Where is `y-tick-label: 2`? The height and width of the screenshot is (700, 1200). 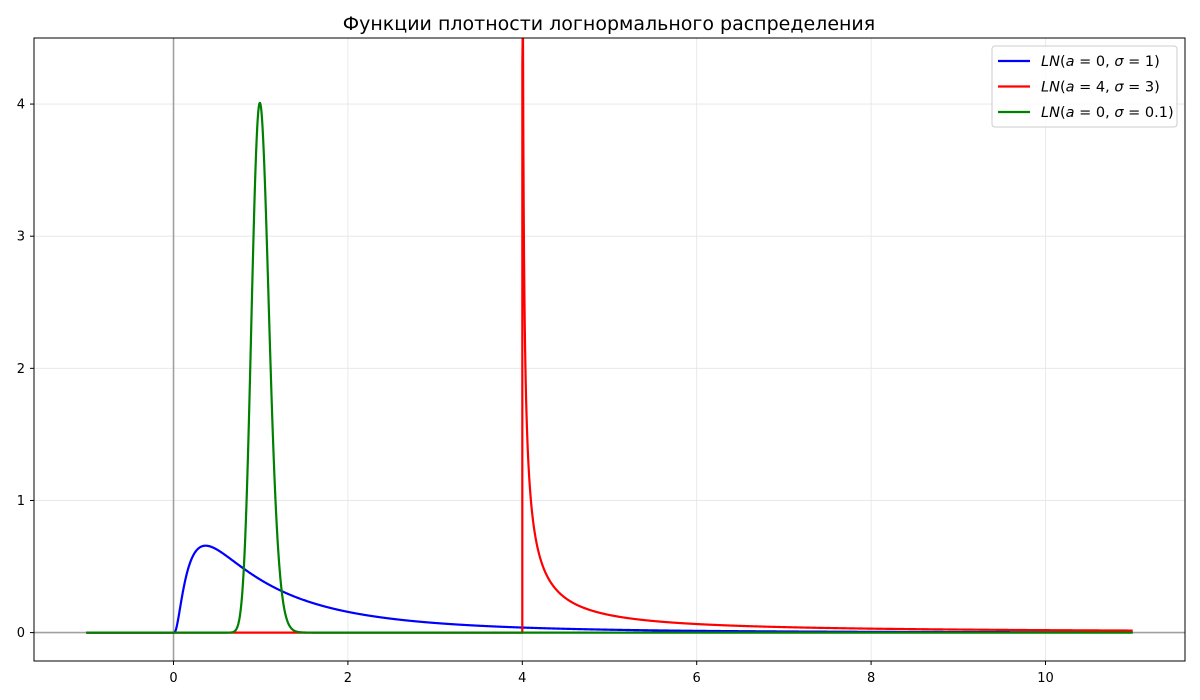 y-tick-label: 2 is located at coordinates (21, 369).